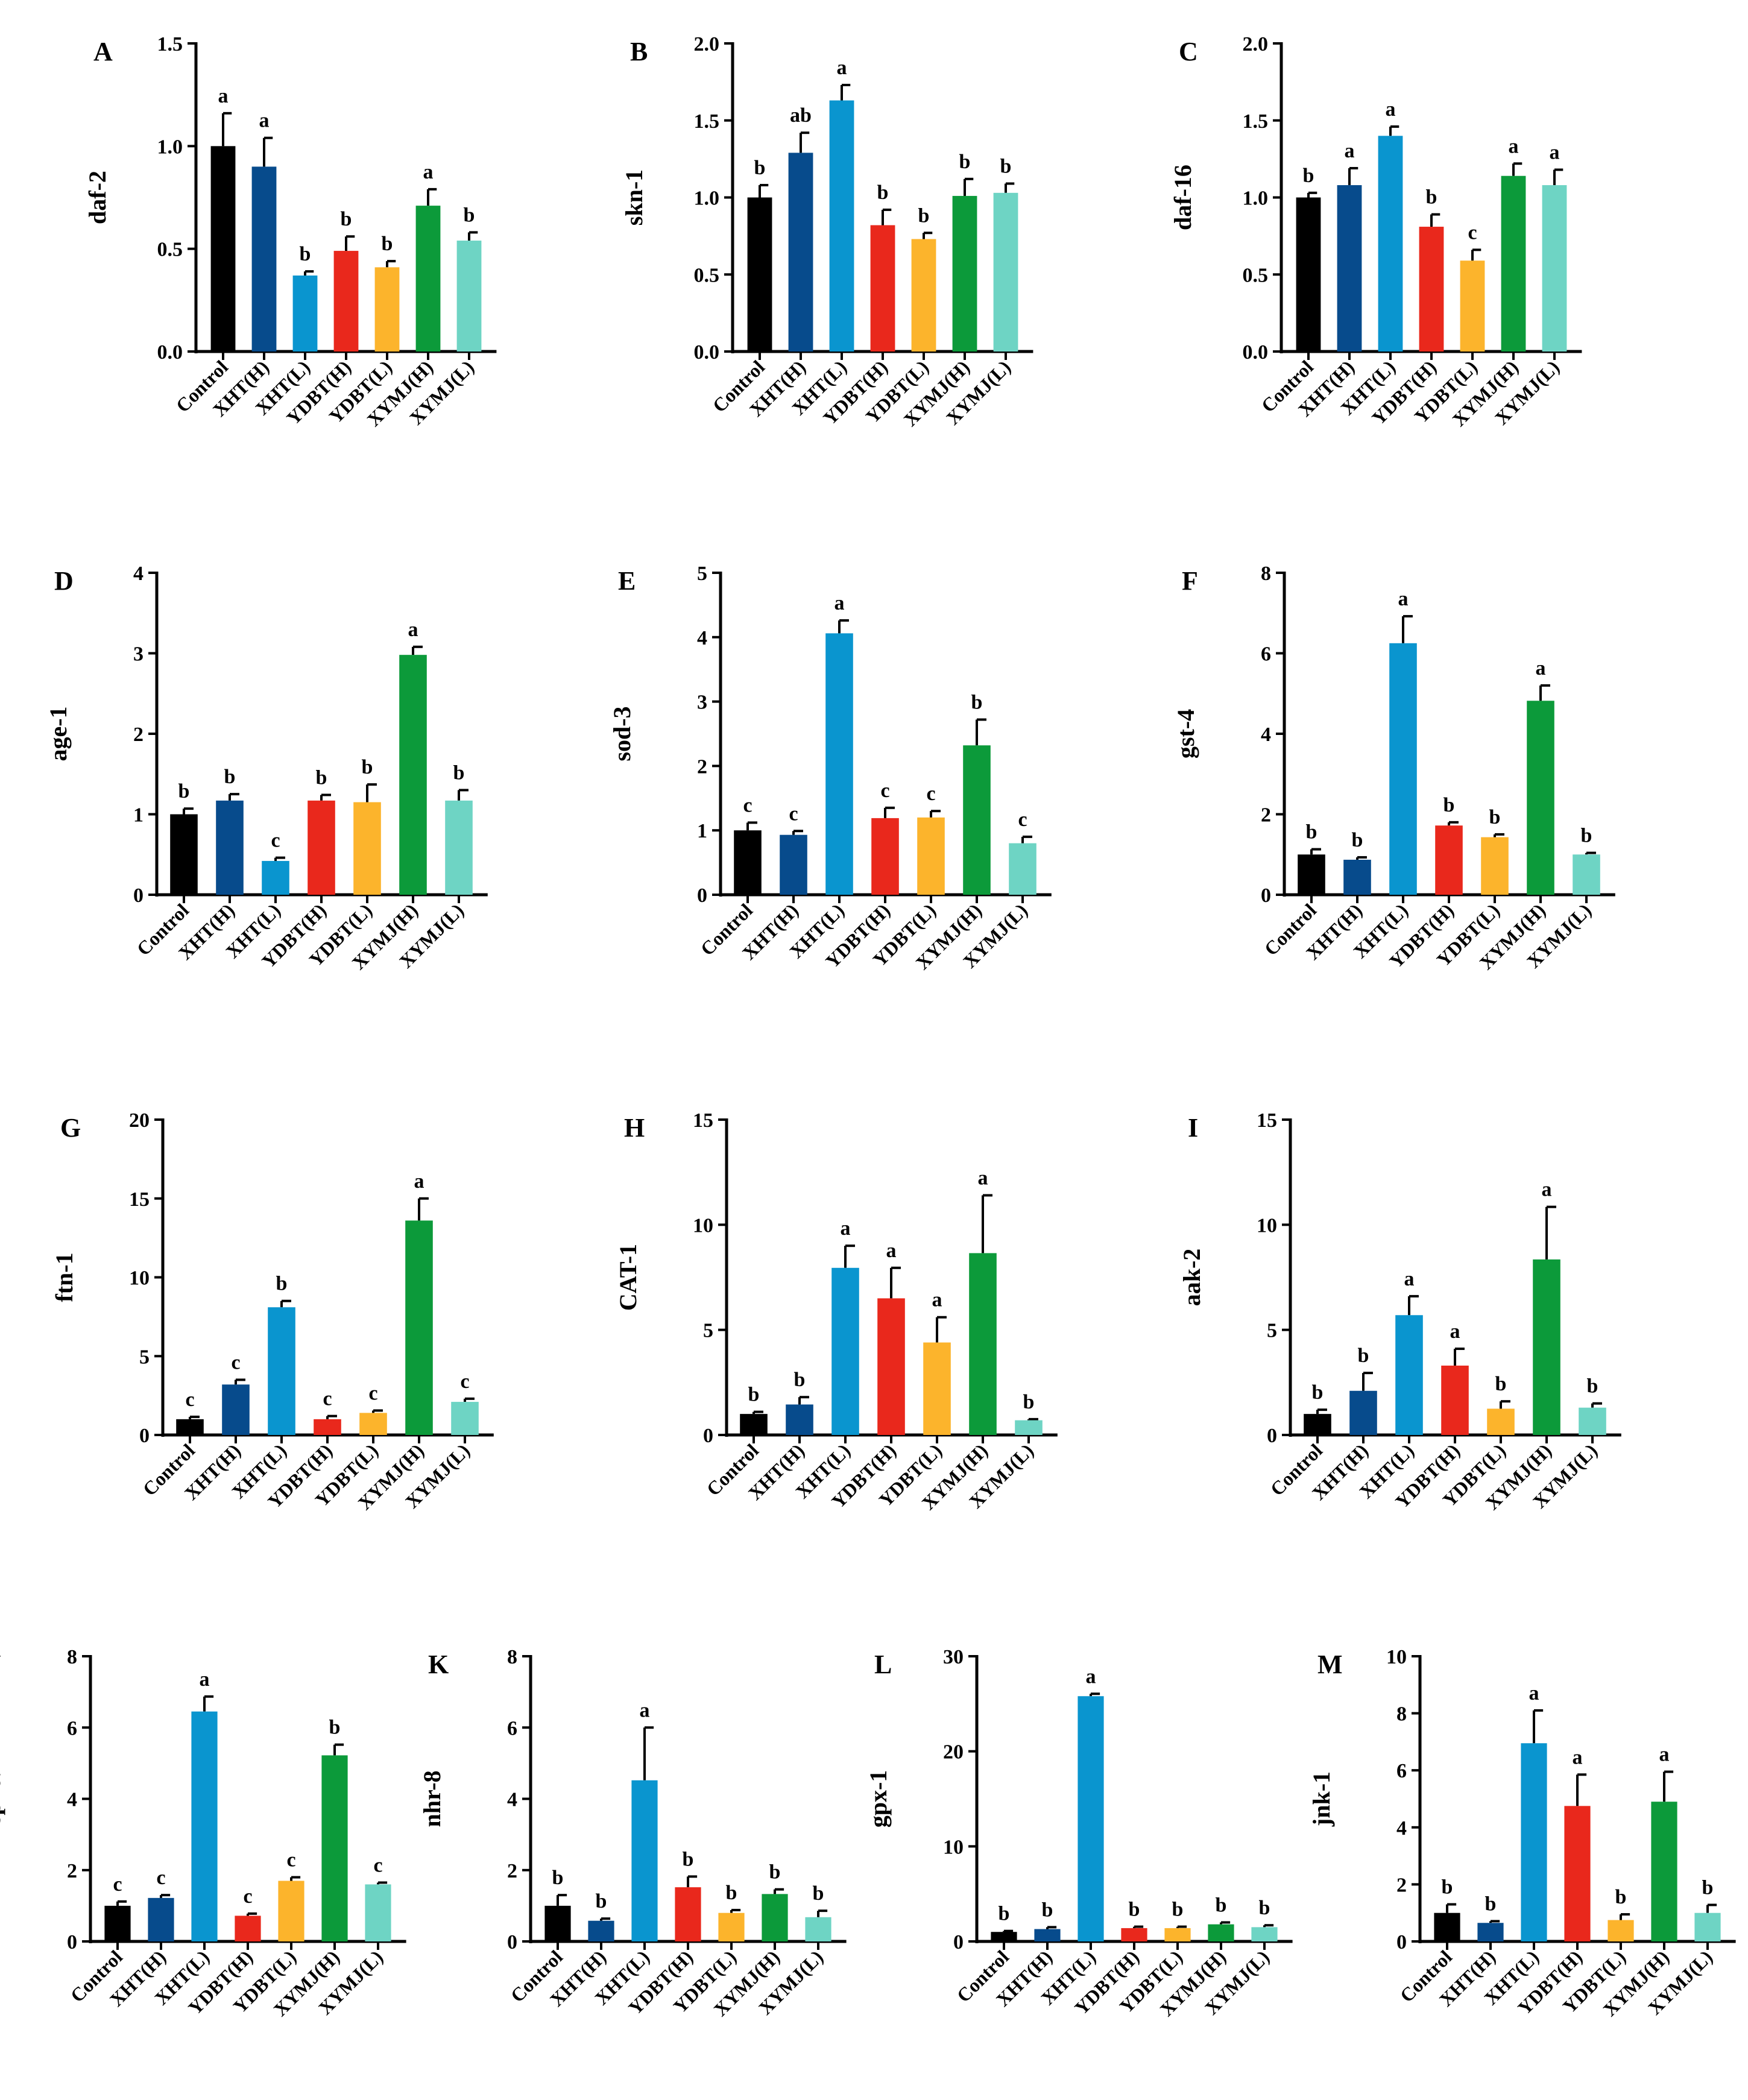  Describe the element at coordinates (1193, 1128) in the screenshot. I see `panel-letter: I` at that location.